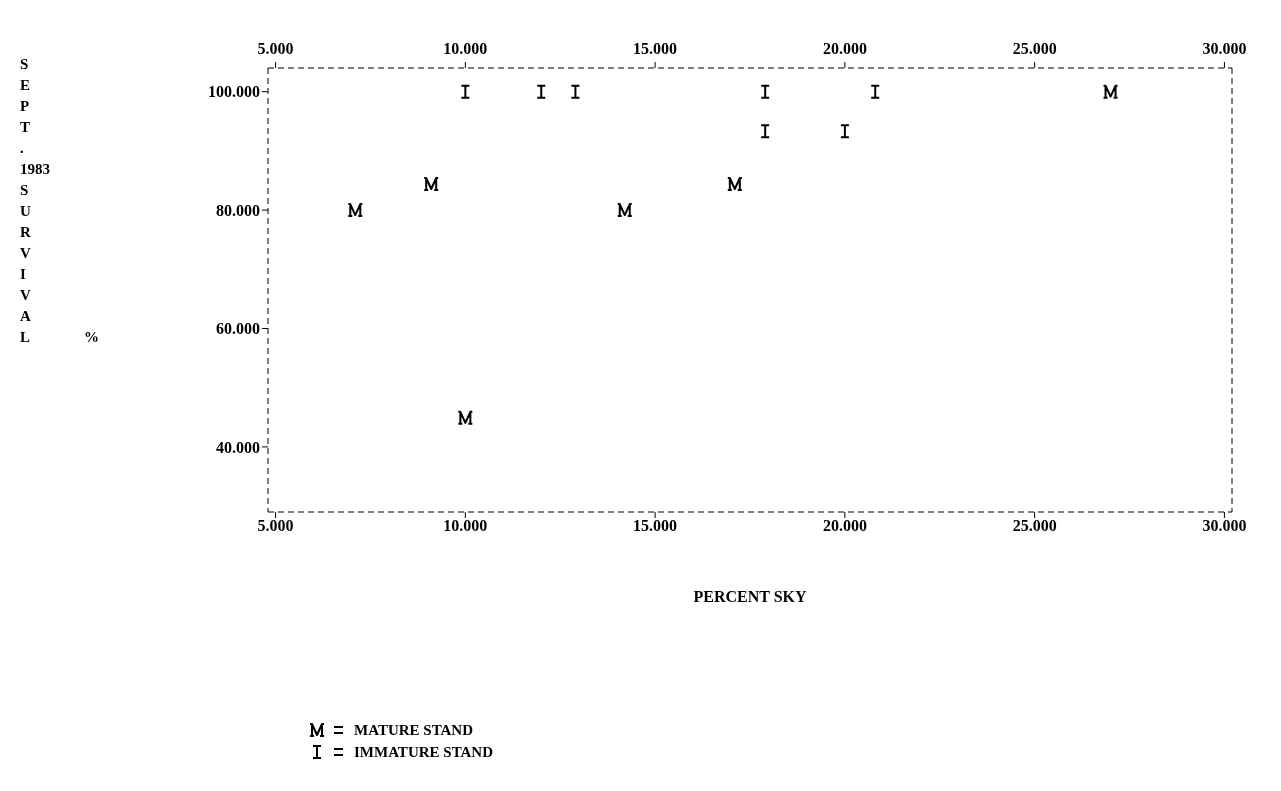 Image resolution: width=1281 pixels, height=791 pixels. Describe the element at coordinates (238, 447) in the screenshot. I see `y-tick-label: 40.000` at that location.